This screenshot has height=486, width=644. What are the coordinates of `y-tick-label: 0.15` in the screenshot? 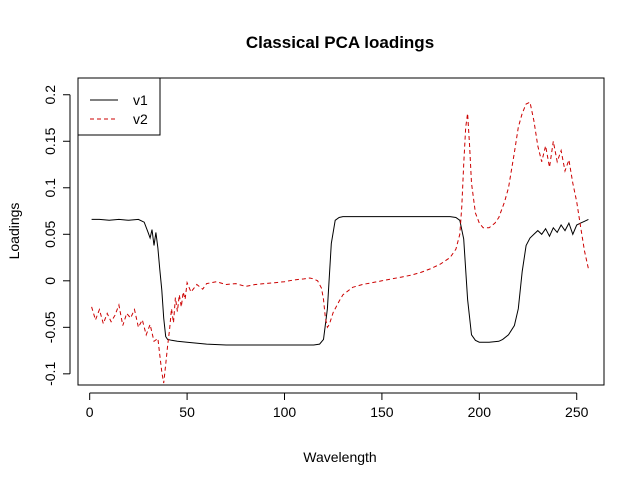 It's located at (50, 140).